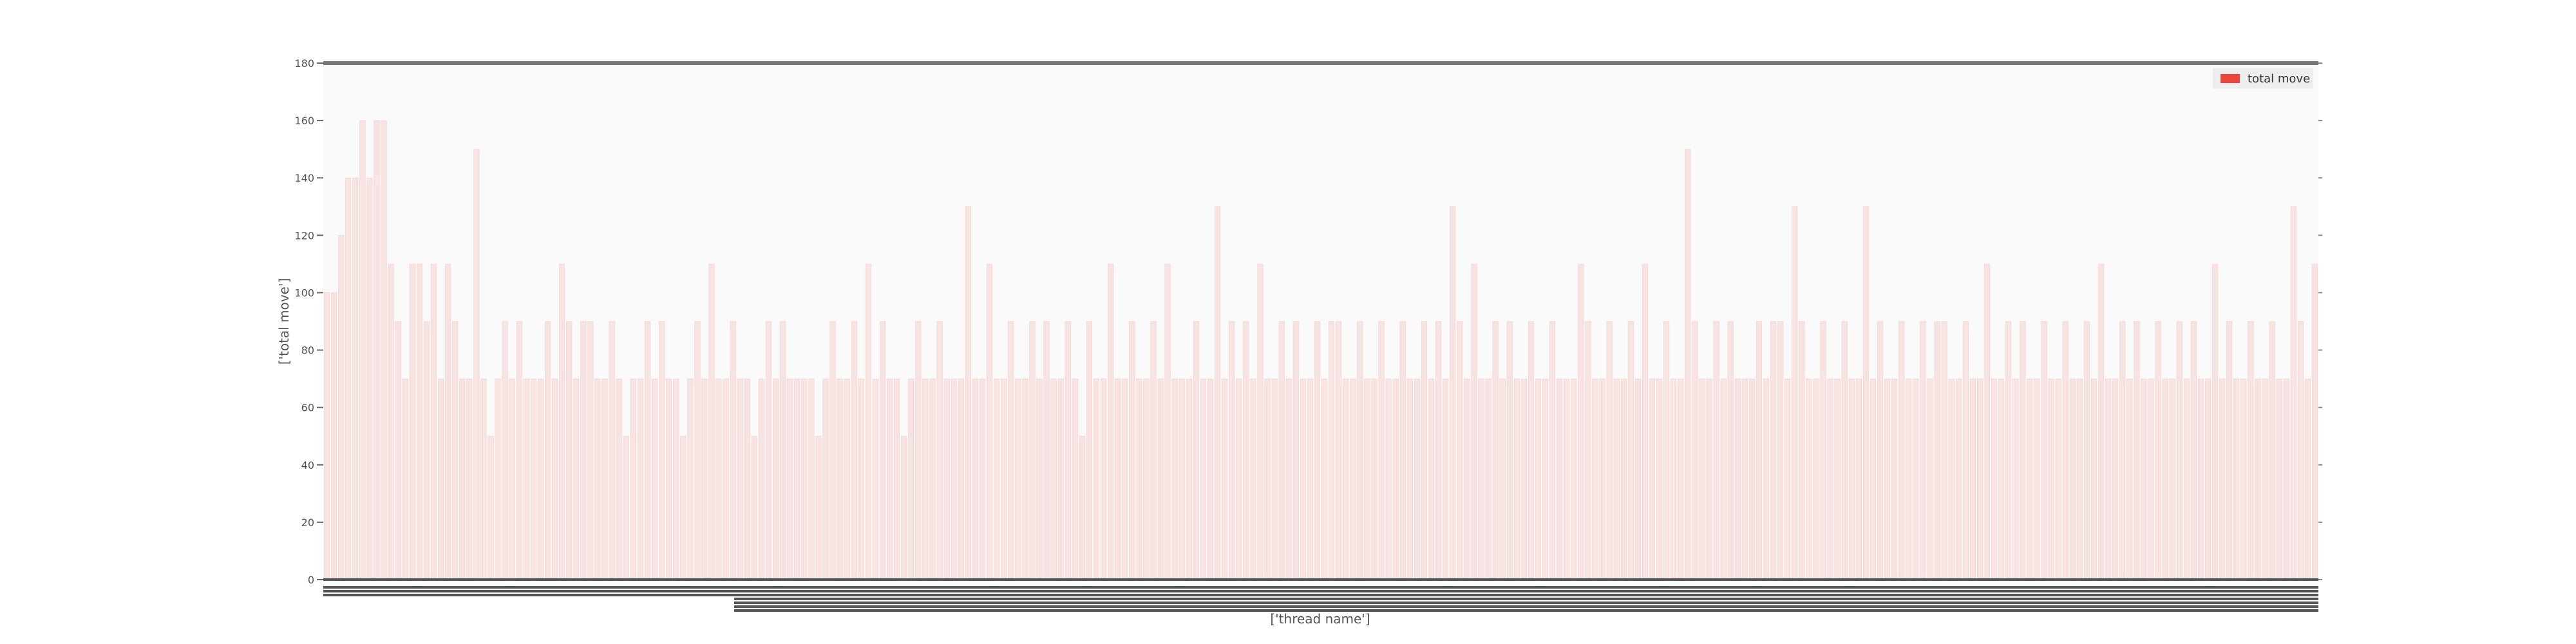  What do you see at coordinates (2231, 78) in the screenshot?
I see `legend-swatch` at bounding box center [2231, 78].